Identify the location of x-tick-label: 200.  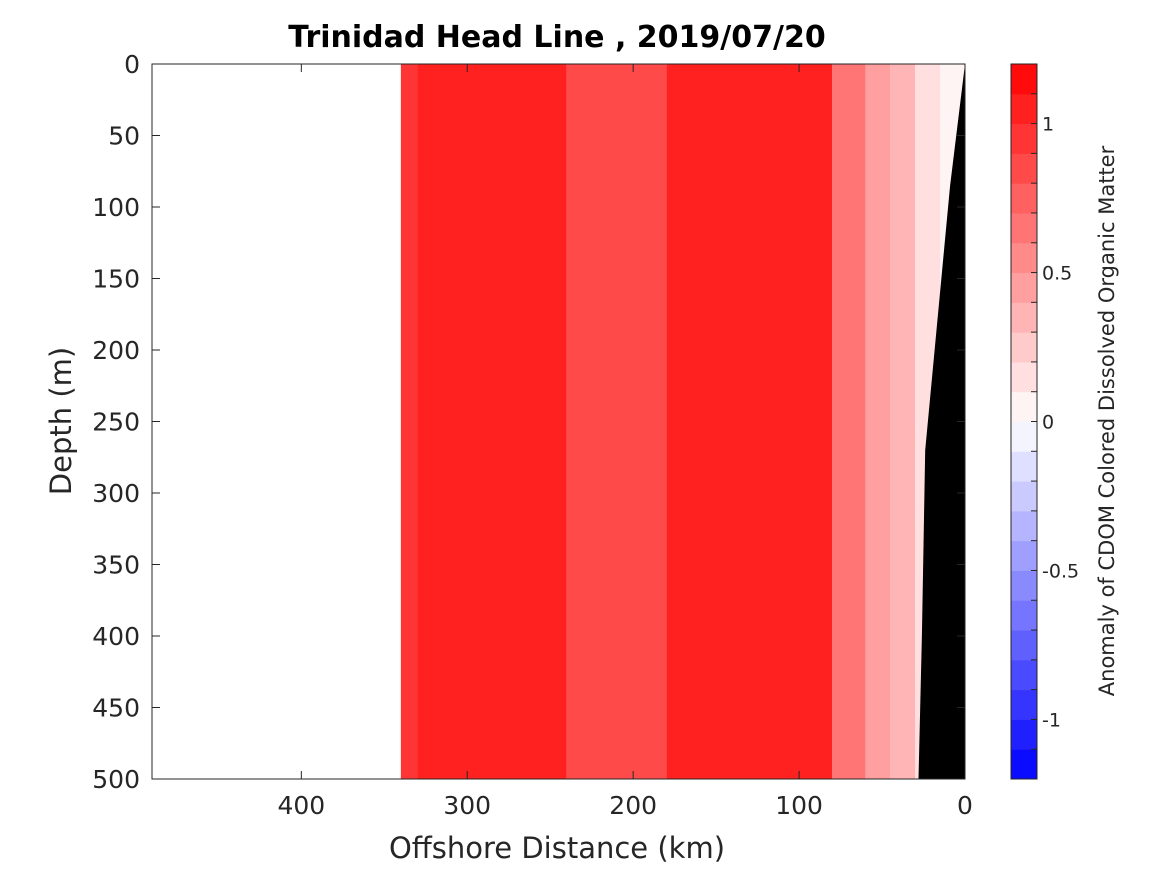
(633, 805).